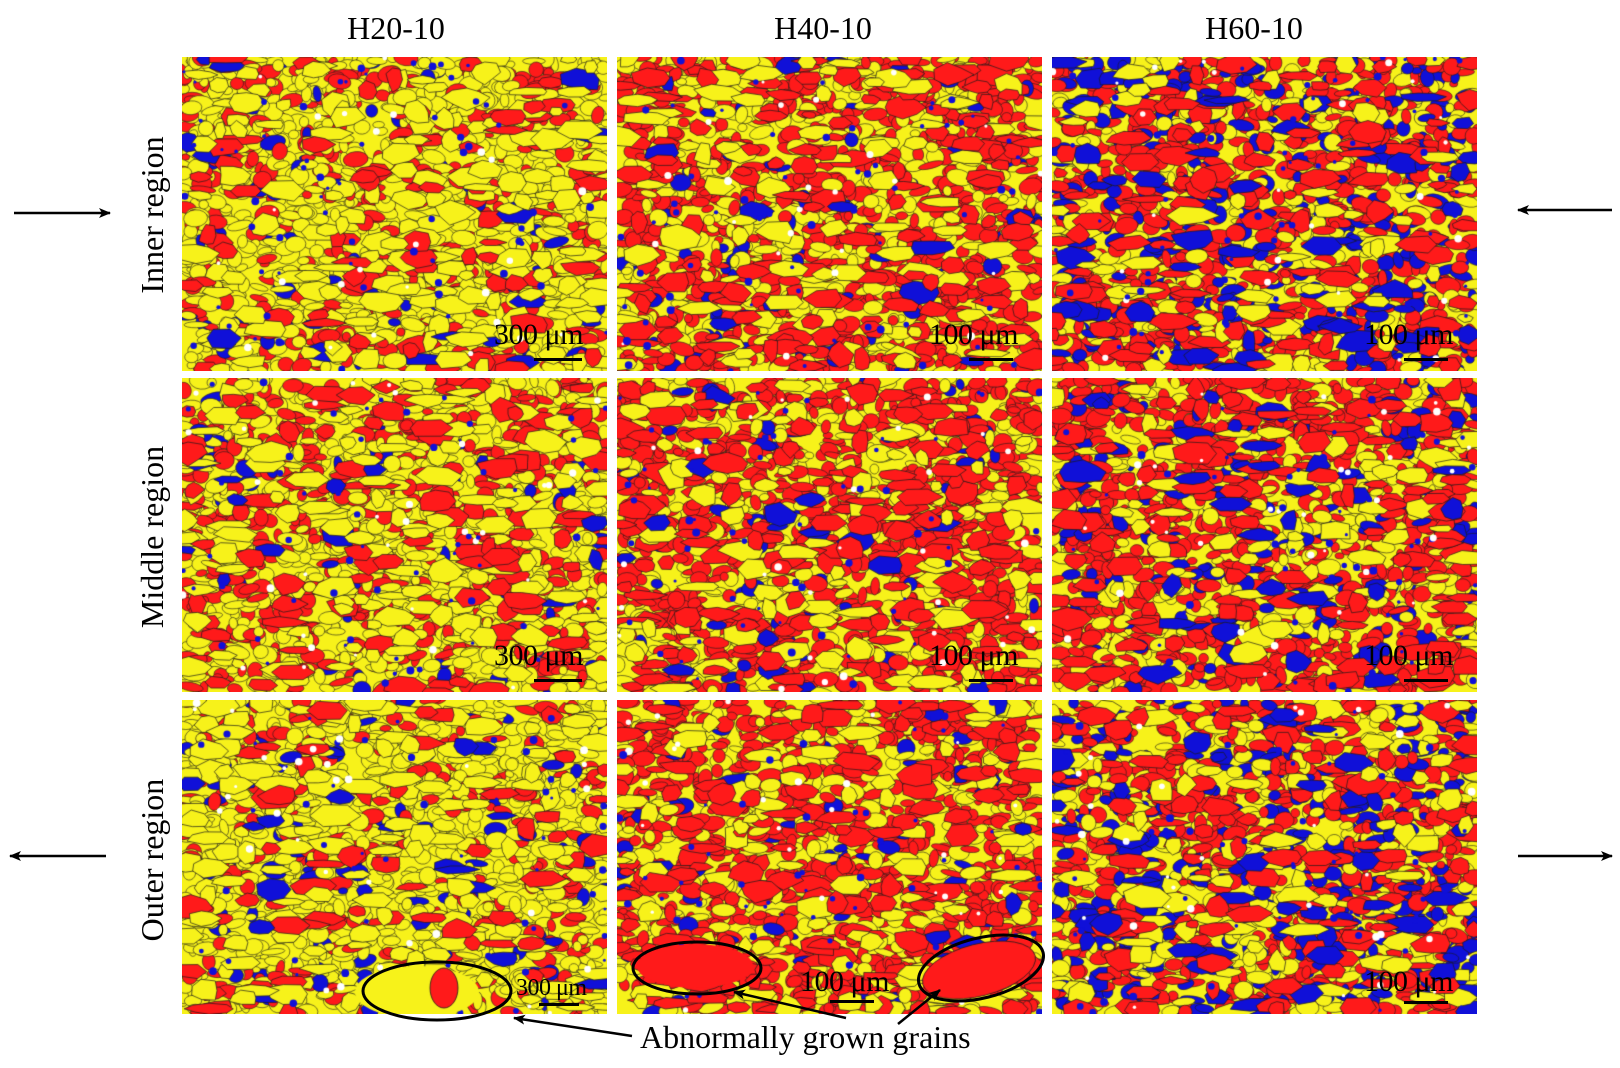  What do you see at coordinates (823, 28) in the screenshot?
I see `column-title-h40-10: H40-10` at bounding box center [823, 28].